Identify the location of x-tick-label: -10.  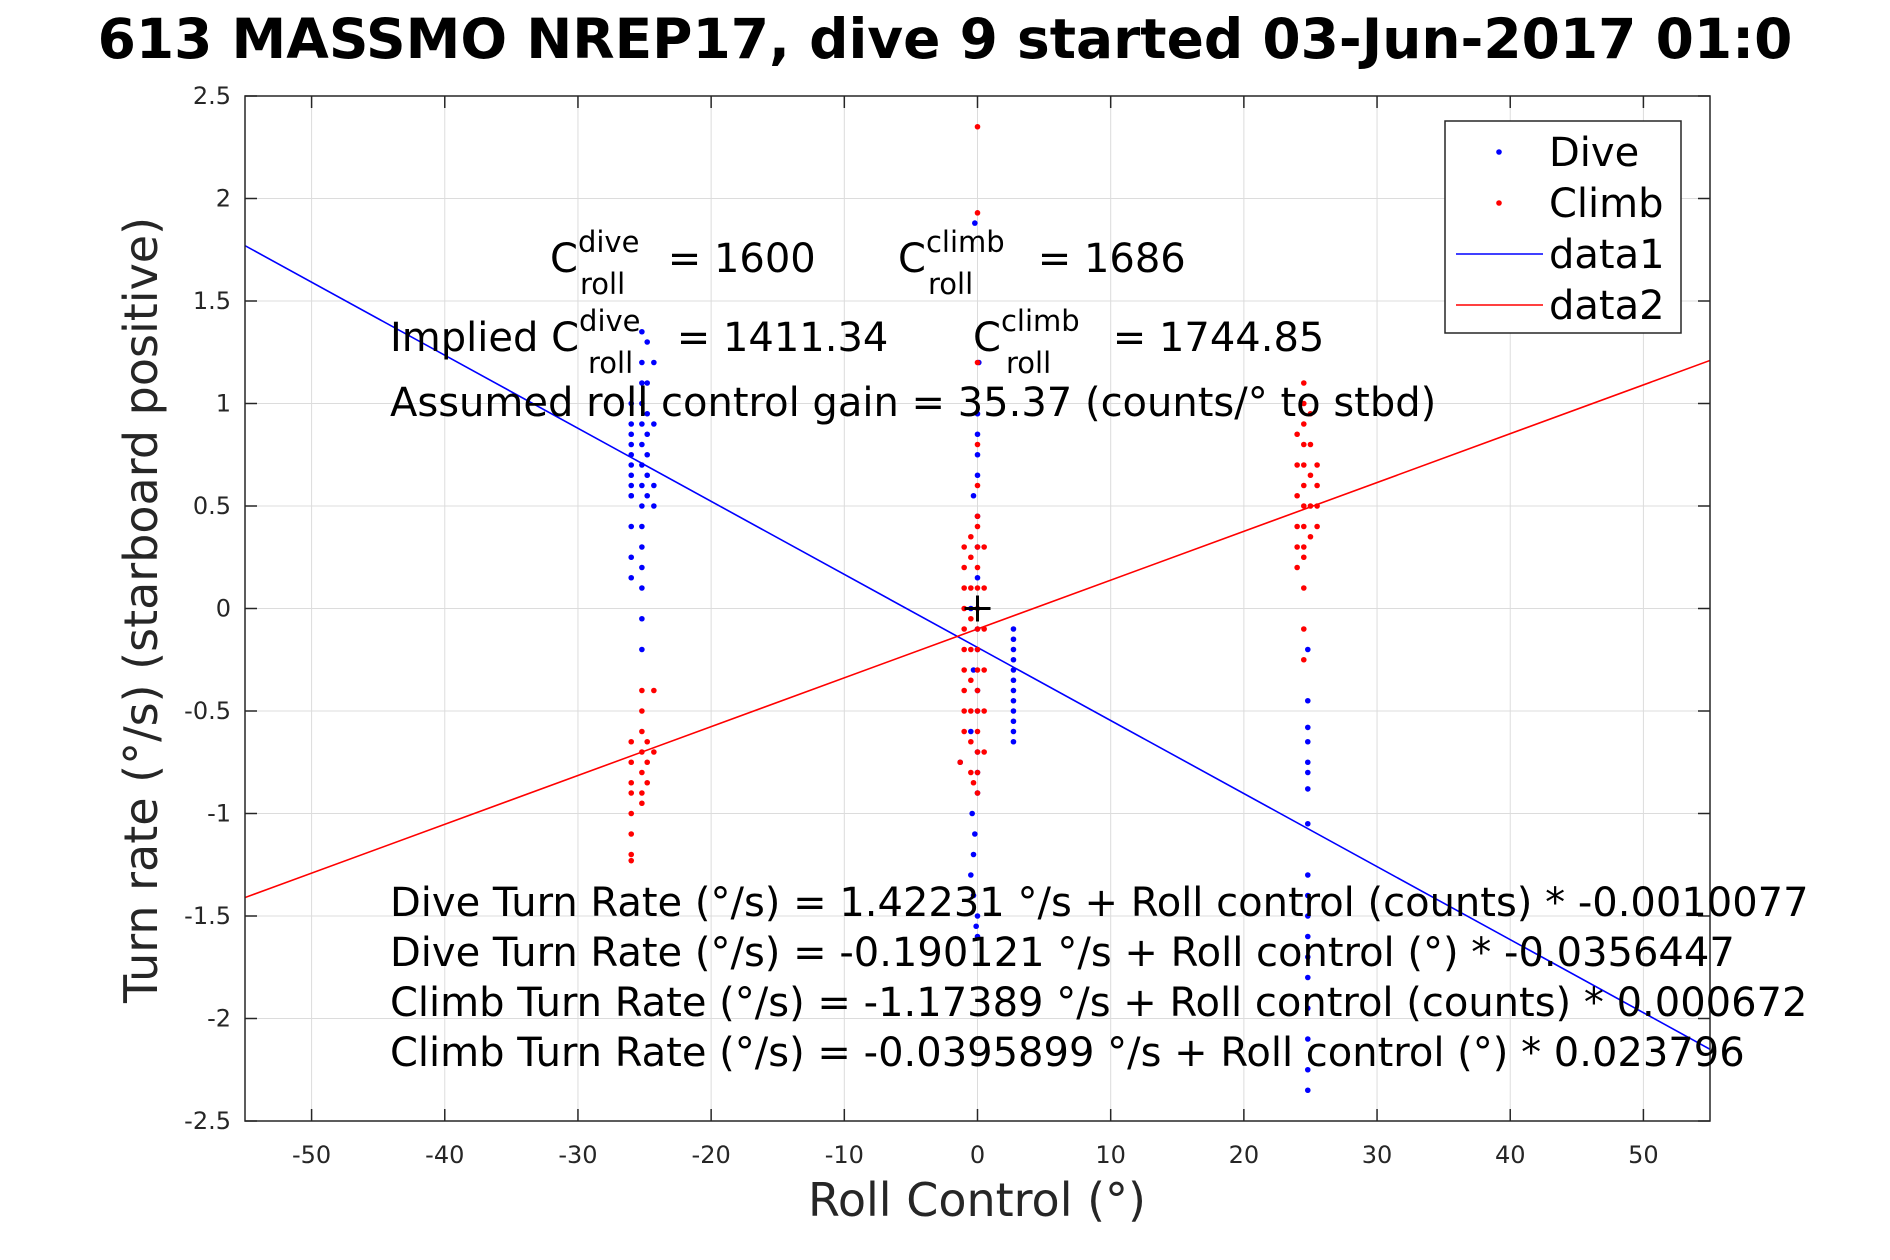
(844, 1155).